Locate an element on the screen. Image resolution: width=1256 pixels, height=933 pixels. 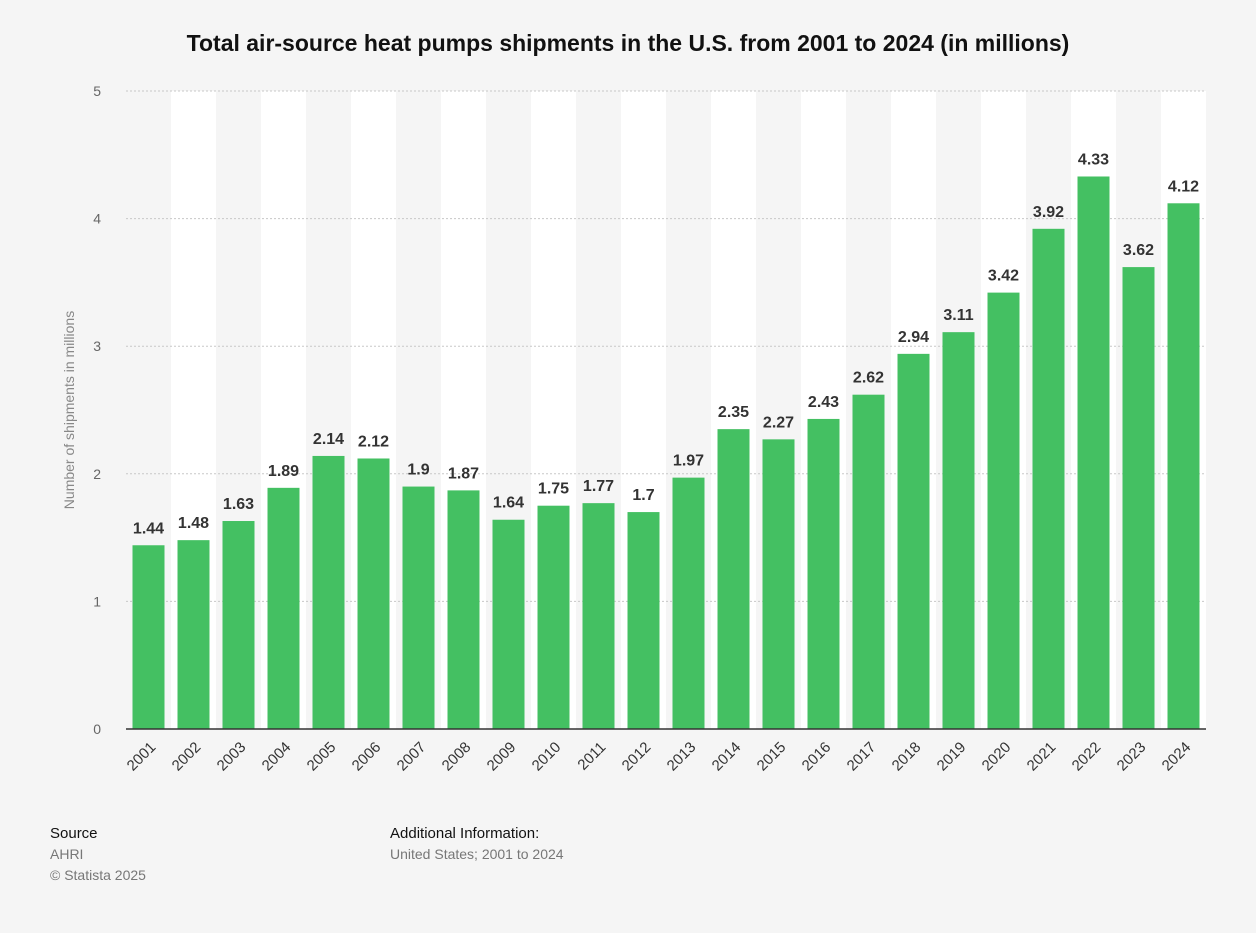
x-tick-label-2009: 2009 is located at coordinates (502, 757).